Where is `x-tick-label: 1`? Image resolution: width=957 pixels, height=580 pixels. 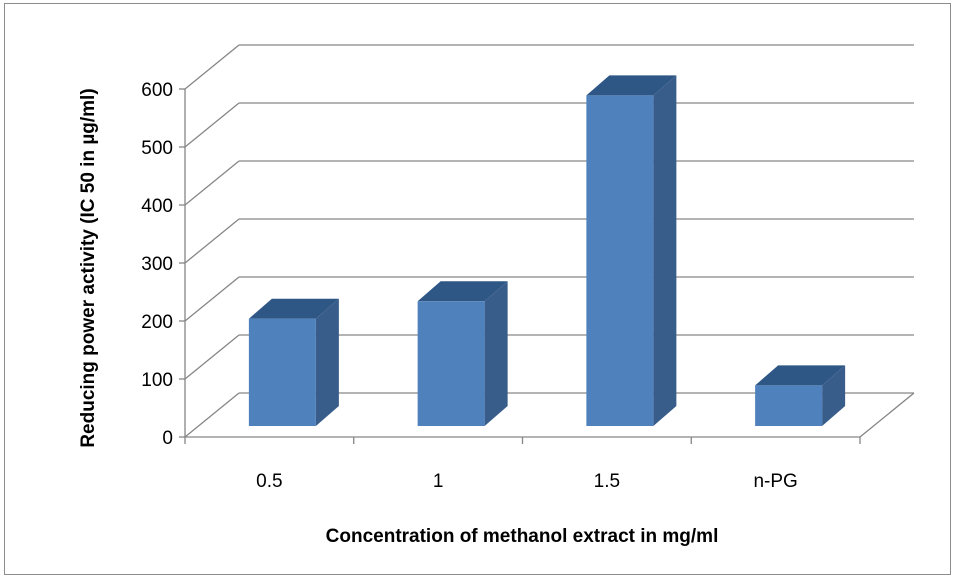
x-tick-label: 1 is located at coordinates (438, 481).